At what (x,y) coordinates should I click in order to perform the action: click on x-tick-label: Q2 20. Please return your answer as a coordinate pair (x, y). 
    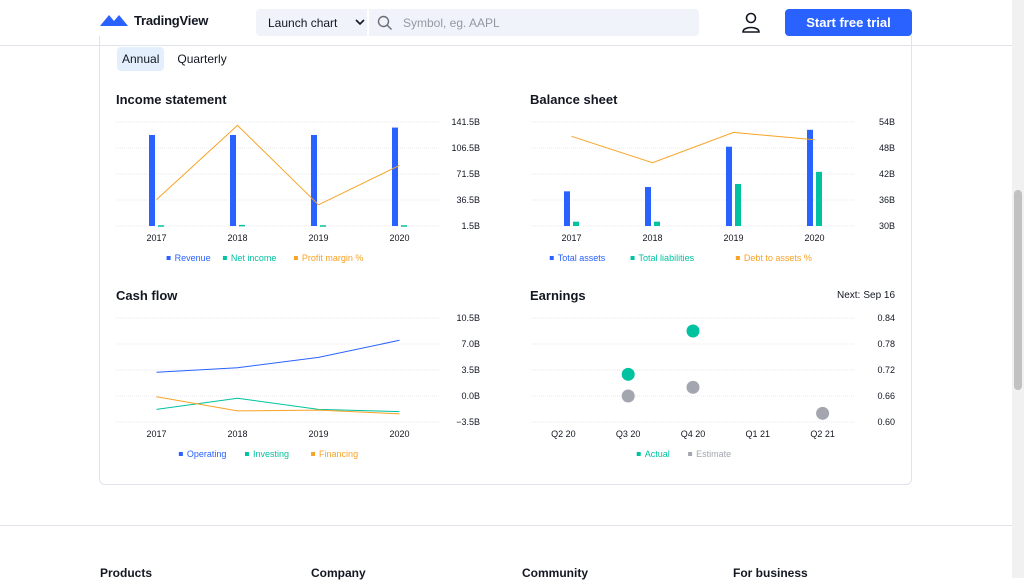
    Looking at the image, I should click on (563, 434).